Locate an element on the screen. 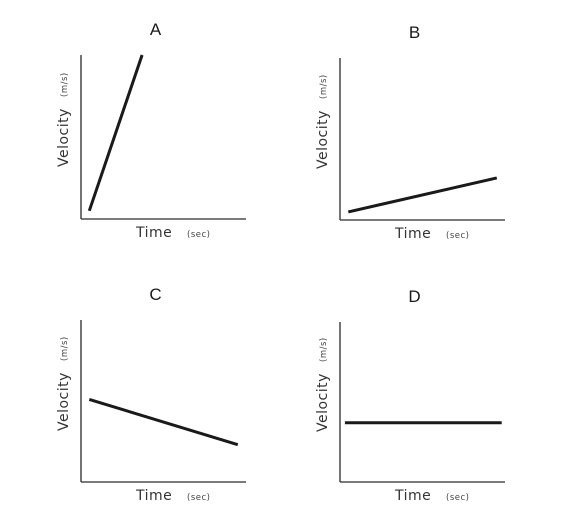 The width and height of the screenshot is (577, 527). panel-d-y-axis-title: Velocity (m/s) is located at coordinates (323, 384).